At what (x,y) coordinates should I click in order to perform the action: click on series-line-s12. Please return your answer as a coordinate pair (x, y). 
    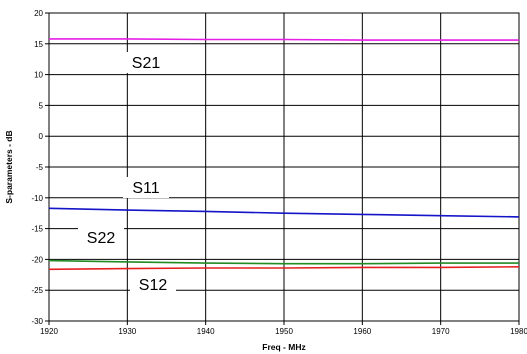
    Looking at the image, I should click on (284, 268).